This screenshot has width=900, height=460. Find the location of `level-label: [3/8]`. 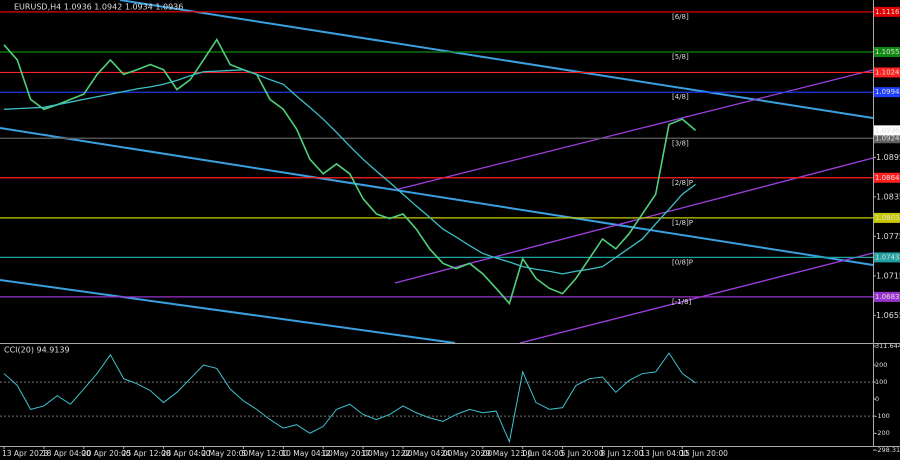

level-label: [3/8] is located at coordinates (680, 143).